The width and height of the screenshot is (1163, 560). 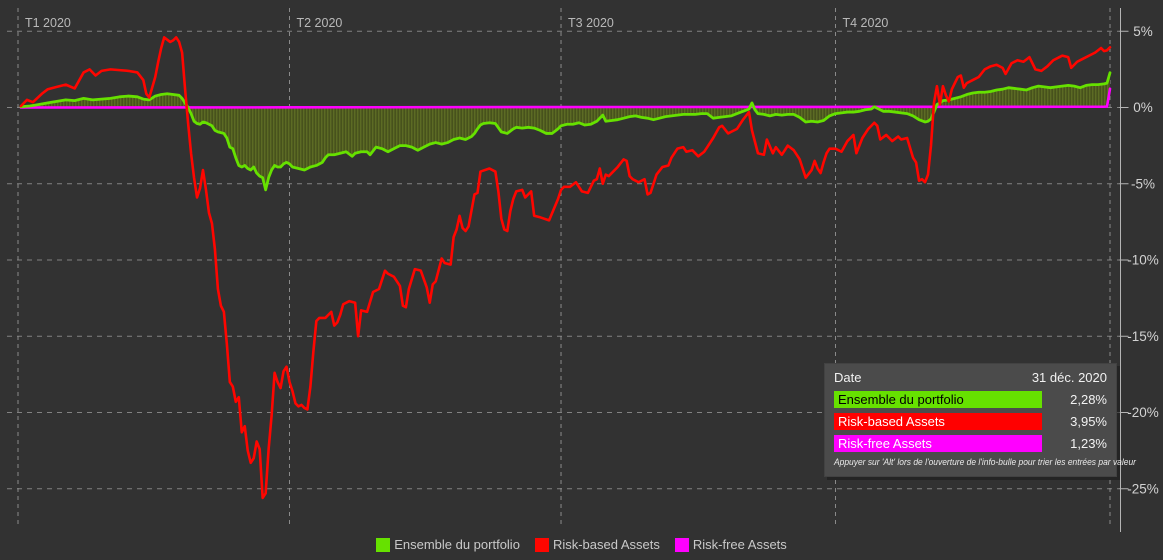 What do you see at coordinates (1088, 443) in the screenshot?
I see `tooltip-value-risk-free: 1,23%` at bounding box center [1088, 443].